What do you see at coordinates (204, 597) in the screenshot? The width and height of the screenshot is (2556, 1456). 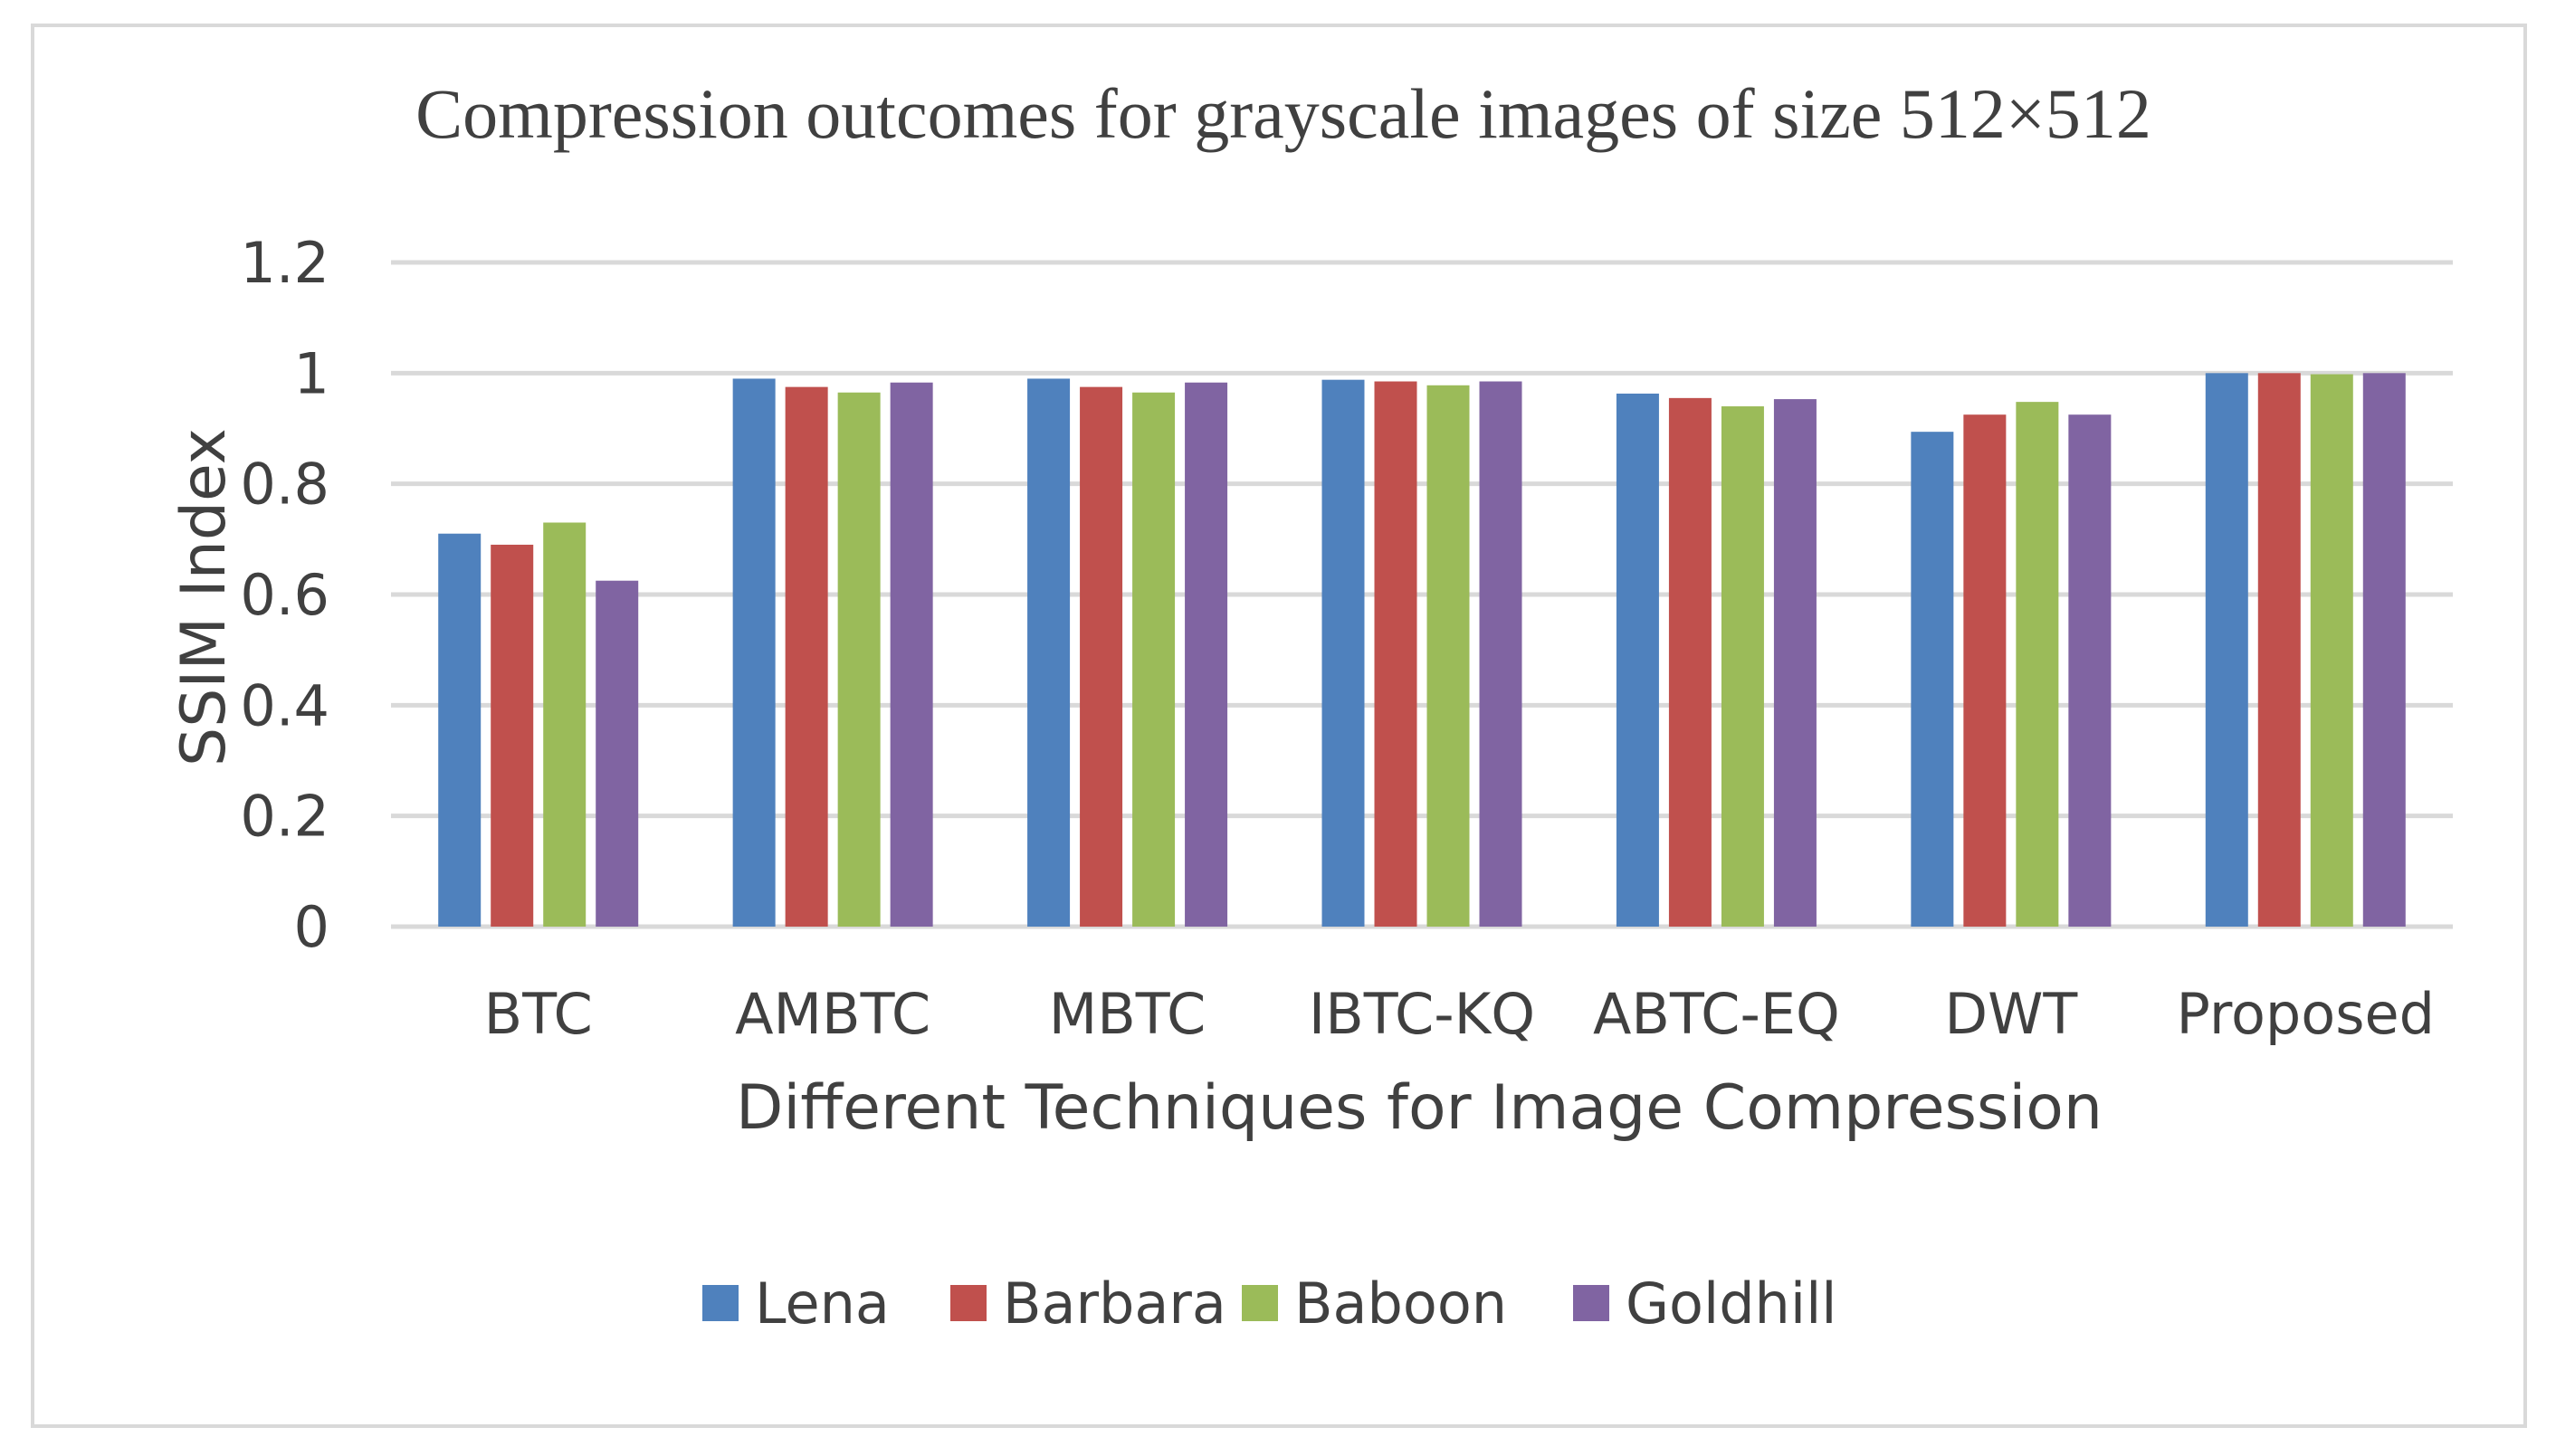 I see `y-axis-title: SSIM Index` at bounding box center [204, 597].